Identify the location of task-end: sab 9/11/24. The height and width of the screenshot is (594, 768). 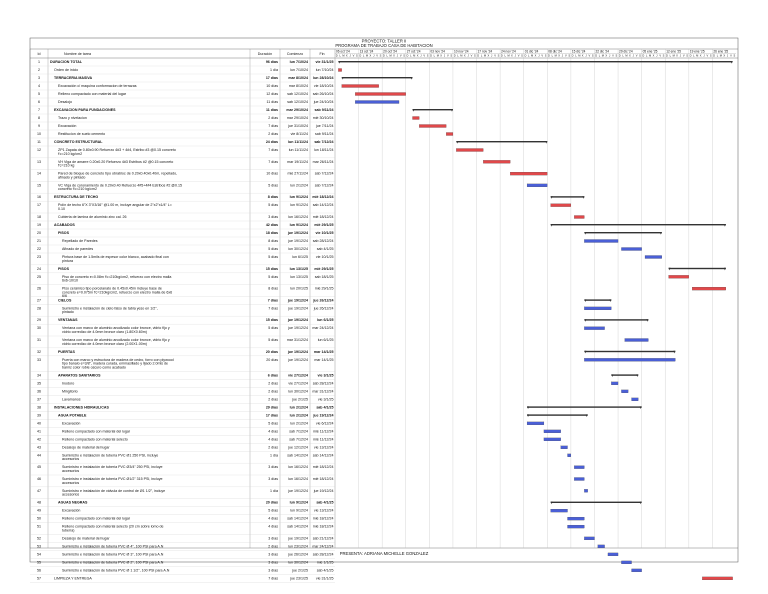
(324, 110).